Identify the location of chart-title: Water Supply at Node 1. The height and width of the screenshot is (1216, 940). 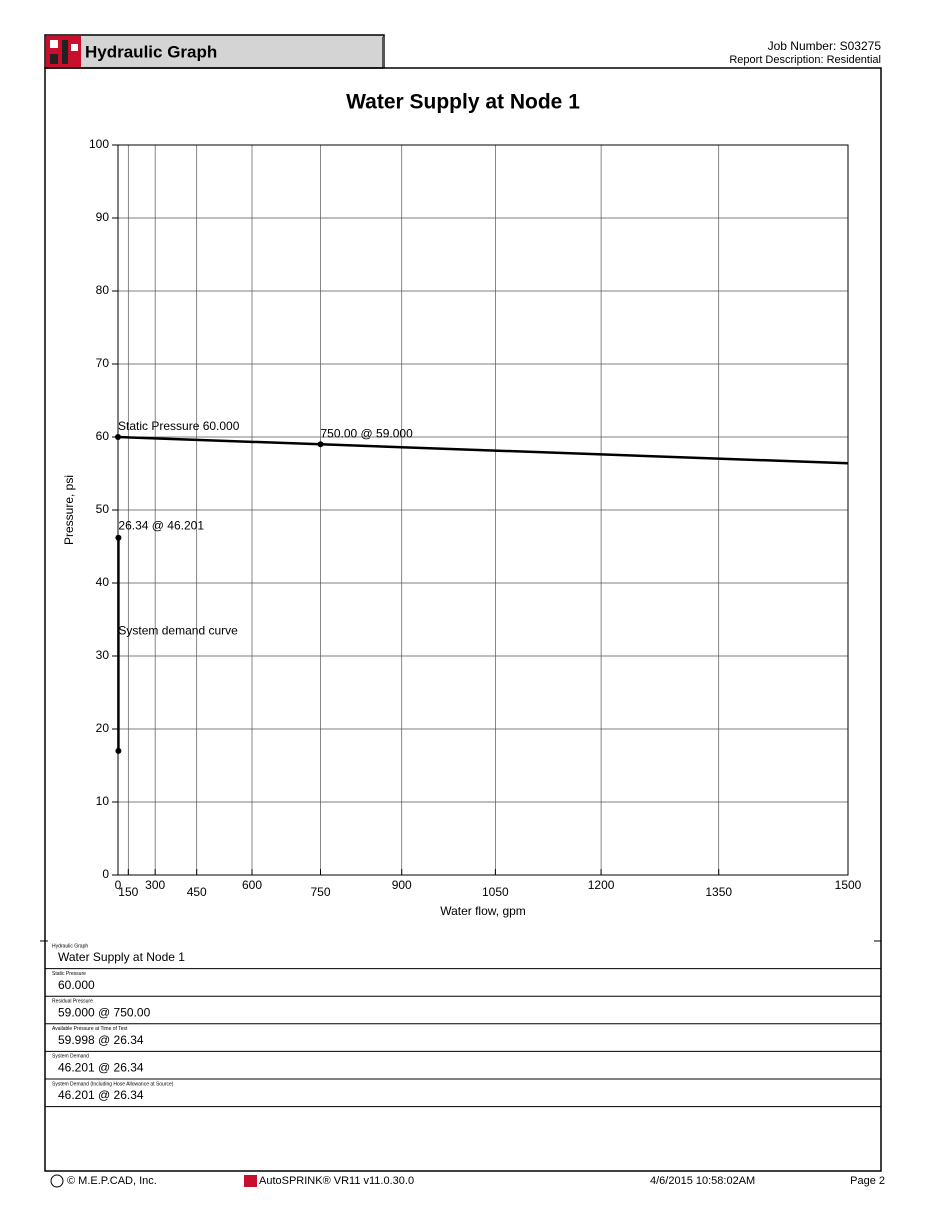
(463, 102).